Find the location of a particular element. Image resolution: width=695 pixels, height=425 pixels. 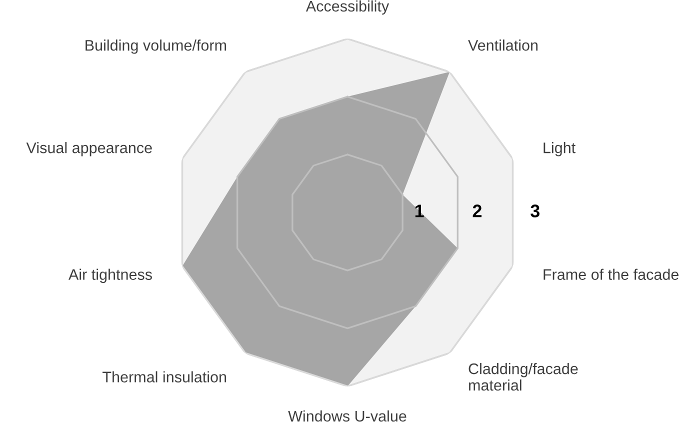

spoke-label: Visual appearance is located at coordinates (89, 149).